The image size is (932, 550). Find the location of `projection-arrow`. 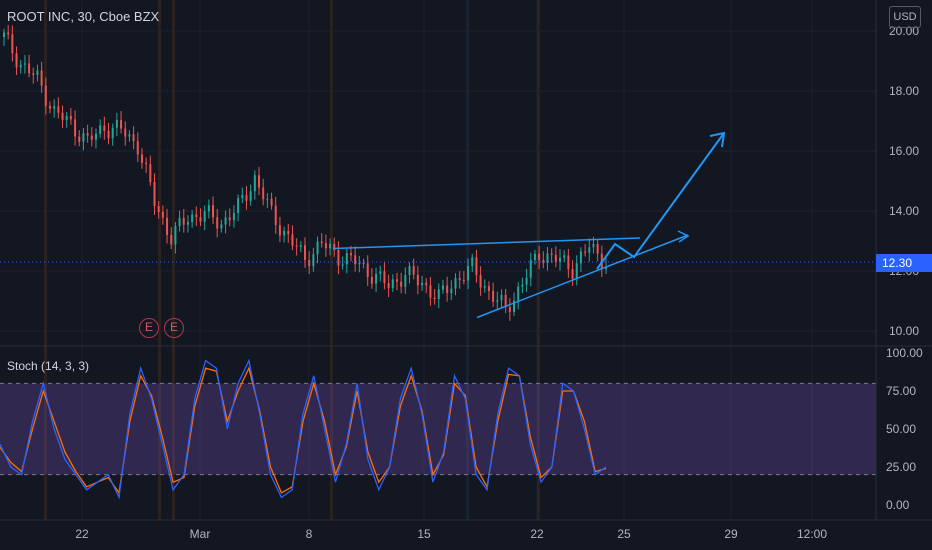

projection-arrow is located at coordinates (660, 201).